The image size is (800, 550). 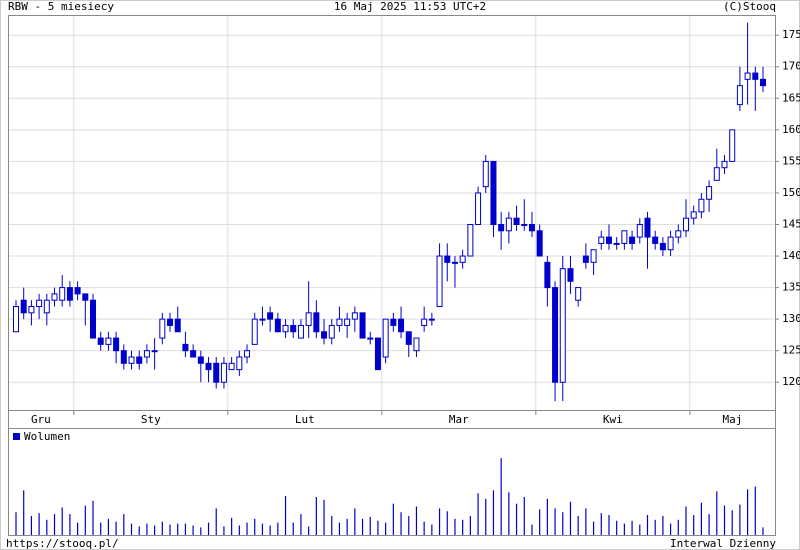 I want to click on legend-label: Wolumen, so click(x=47, y=436).